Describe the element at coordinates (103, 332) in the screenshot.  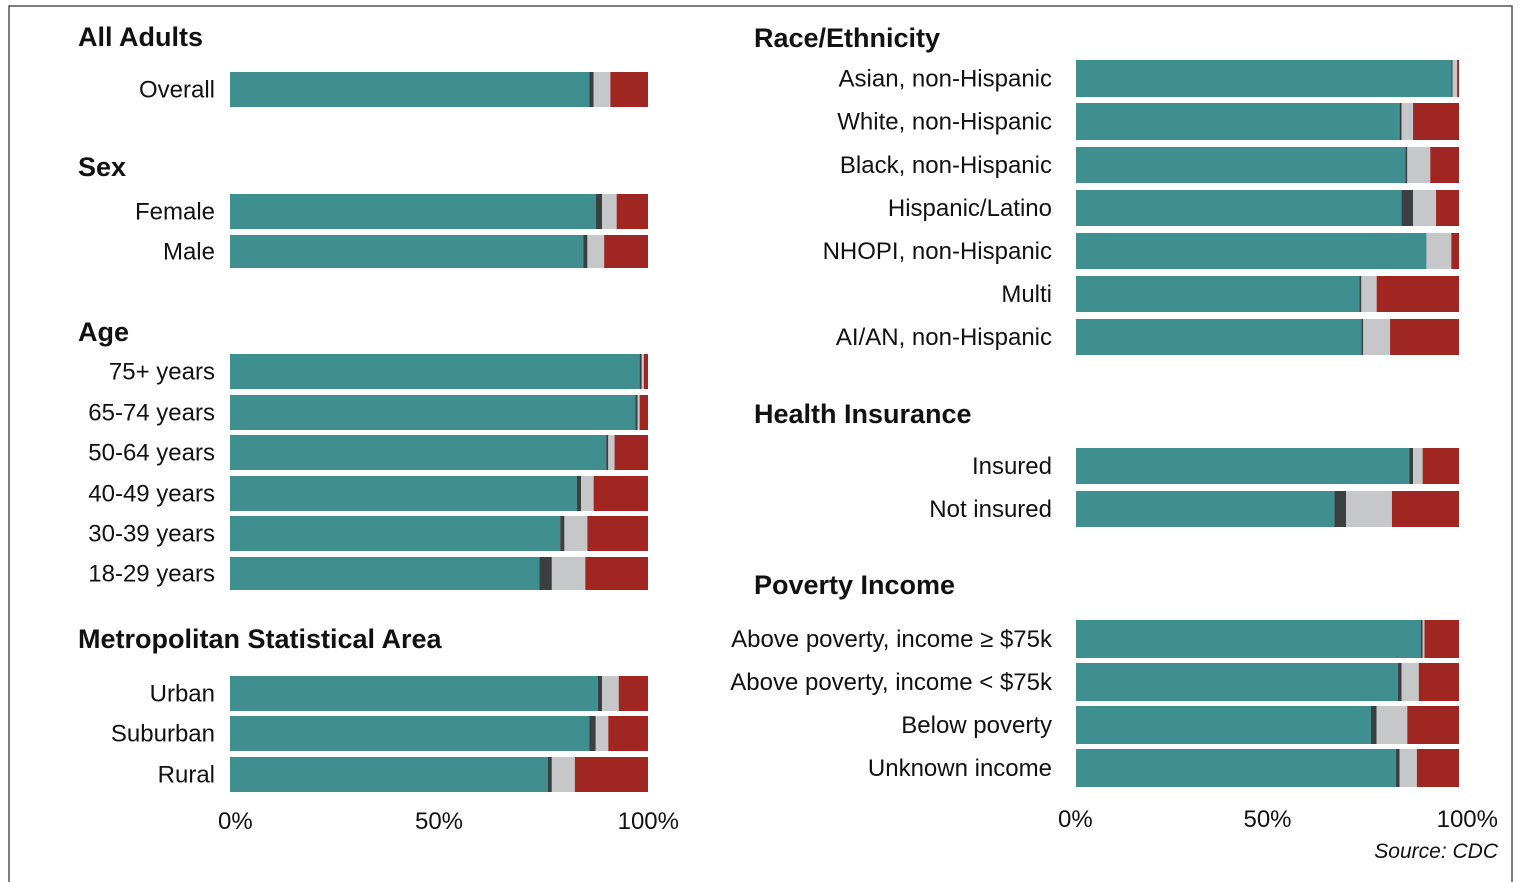
I see `group-title: Age` at that location.